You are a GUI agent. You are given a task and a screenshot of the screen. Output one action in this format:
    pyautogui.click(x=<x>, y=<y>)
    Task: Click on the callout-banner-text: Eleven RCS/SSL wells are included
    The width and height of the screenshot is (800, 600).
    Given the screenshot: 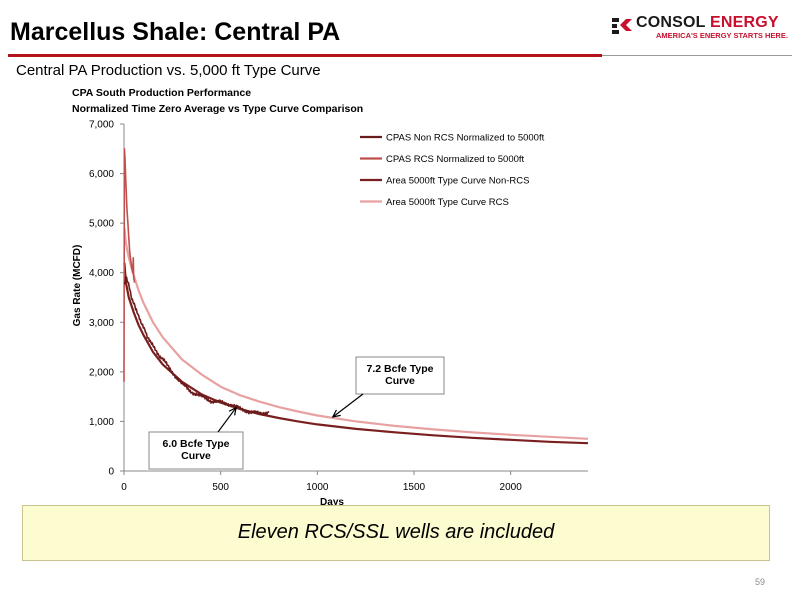 What is the action you would take?
    pyautogui.click(x=396, y=532)
    